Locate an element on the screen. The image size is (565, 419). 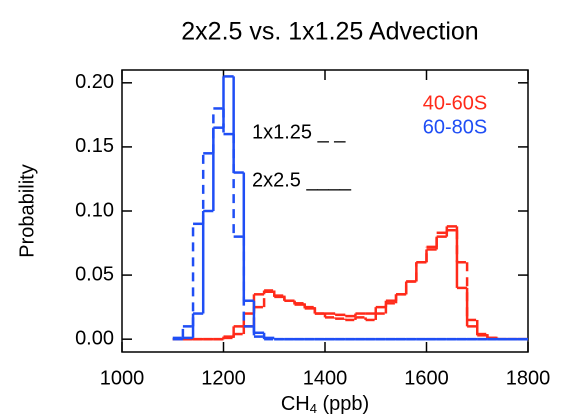
x-tick-label: 1000 is located at coordinates (122, 378).